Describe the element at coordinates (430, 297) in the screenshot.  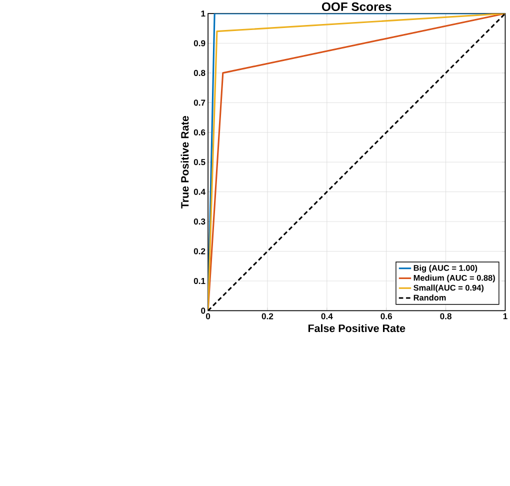
I see `legend-label: Random` at that location.